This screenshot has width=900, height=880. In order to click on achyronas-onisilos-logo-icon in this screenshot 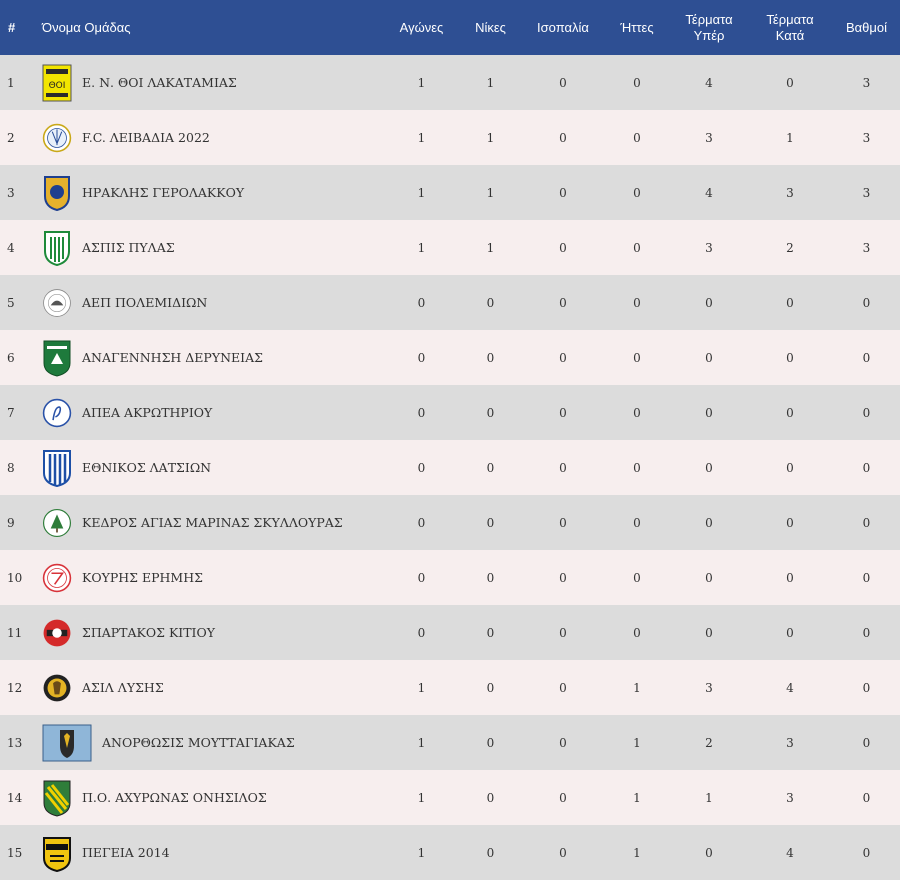, I will do `click(57, 798)`.